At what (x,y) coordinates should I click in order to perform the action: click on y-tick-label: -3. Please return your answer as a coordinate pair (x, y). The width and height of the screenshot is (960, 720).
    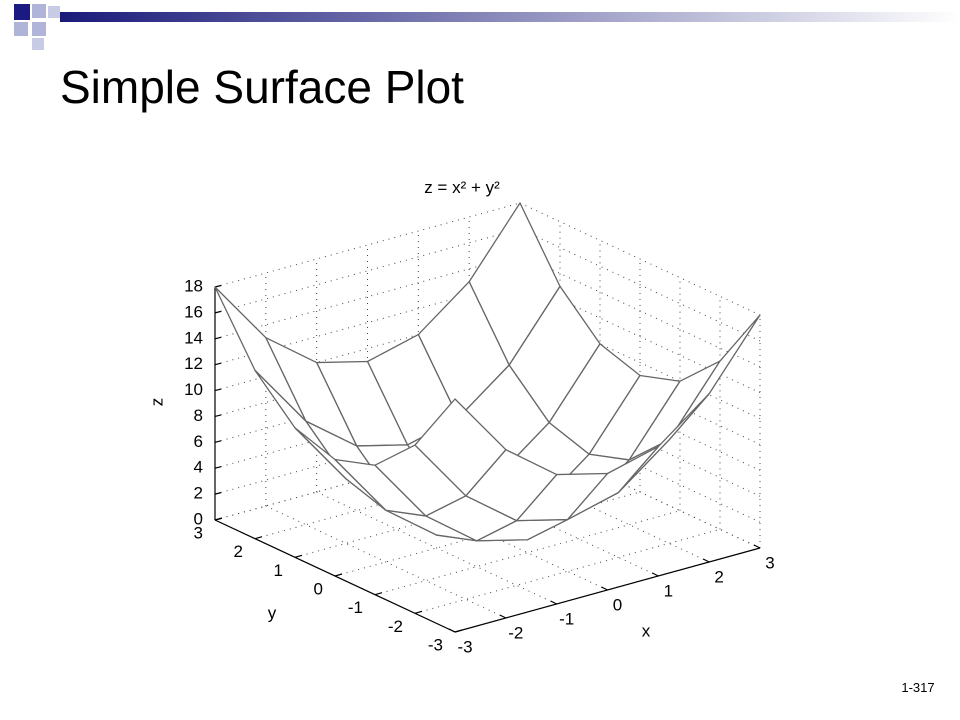
    Looking at the image, I should click on (435, 644).